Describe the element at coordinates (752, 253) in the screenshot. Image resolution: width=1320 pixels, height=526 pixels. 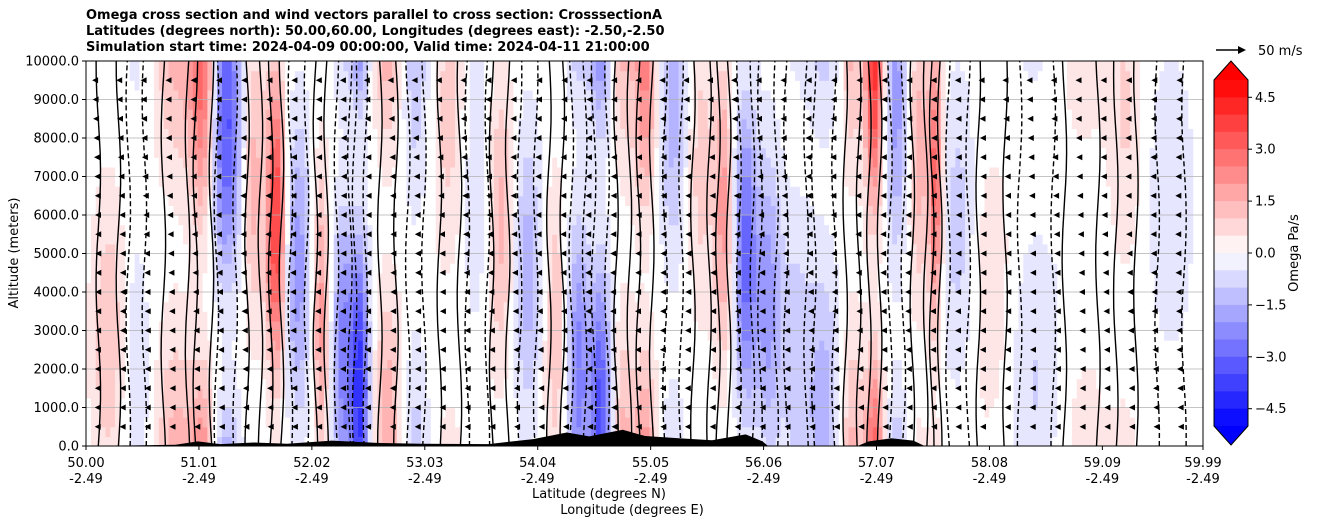
I see `contour-line-negative` at that location.